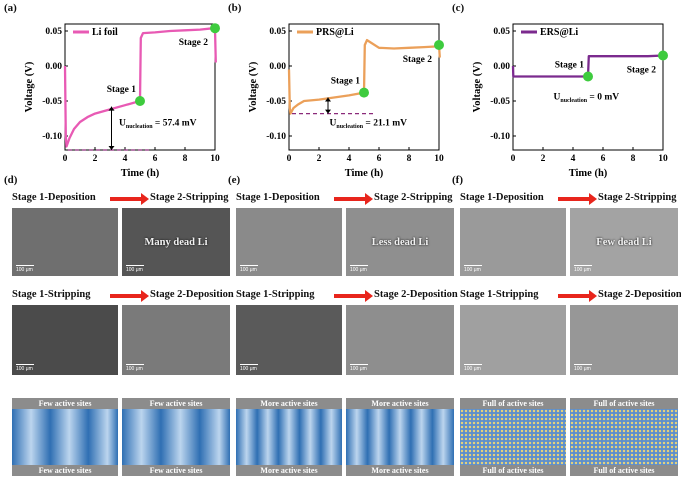 The height and width of the screenshot is (491, 681). Describe the element at coordinates (502, 197) in the screenshot. I see `stage-label-row1-left: Stage 1-Deposition` at that location.